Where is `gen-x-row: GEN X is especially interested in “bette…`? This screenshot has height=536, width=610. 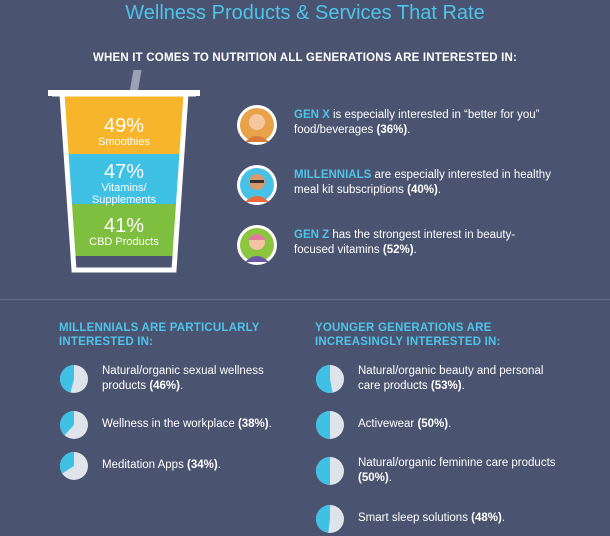 gen-x-row: GEN X is especially interested in “bette… is located at coordinates (401, 127).